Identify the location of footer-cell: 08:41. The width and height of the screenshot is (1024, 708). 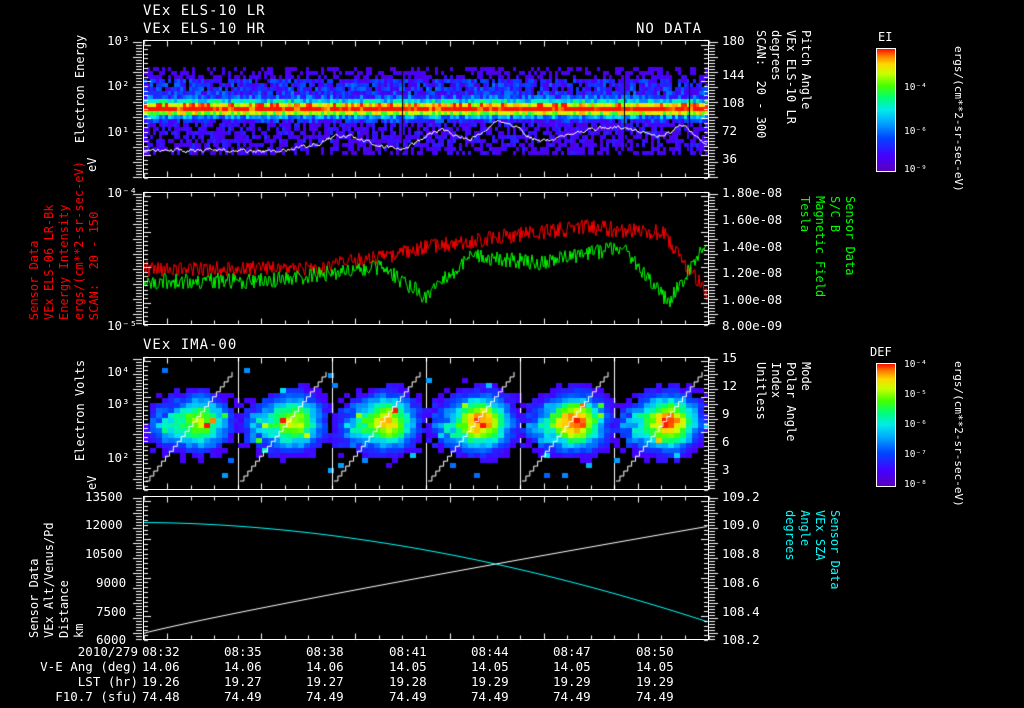
(408, 651).